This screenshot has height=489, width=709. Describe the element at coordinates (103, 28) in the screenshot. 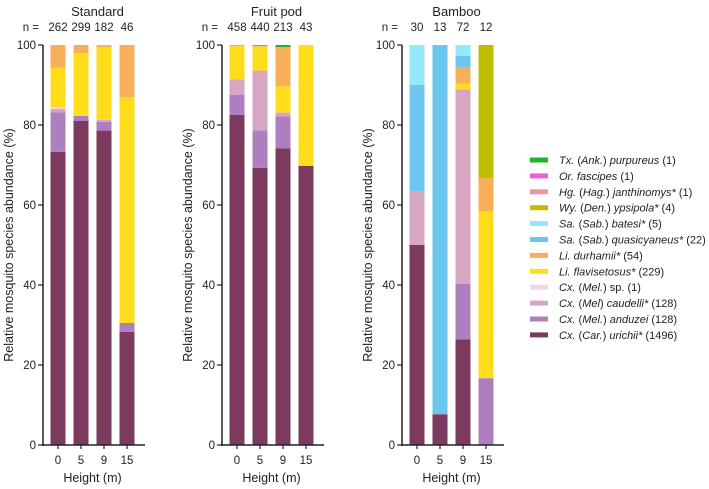

I see `n-label: 182` at that location.